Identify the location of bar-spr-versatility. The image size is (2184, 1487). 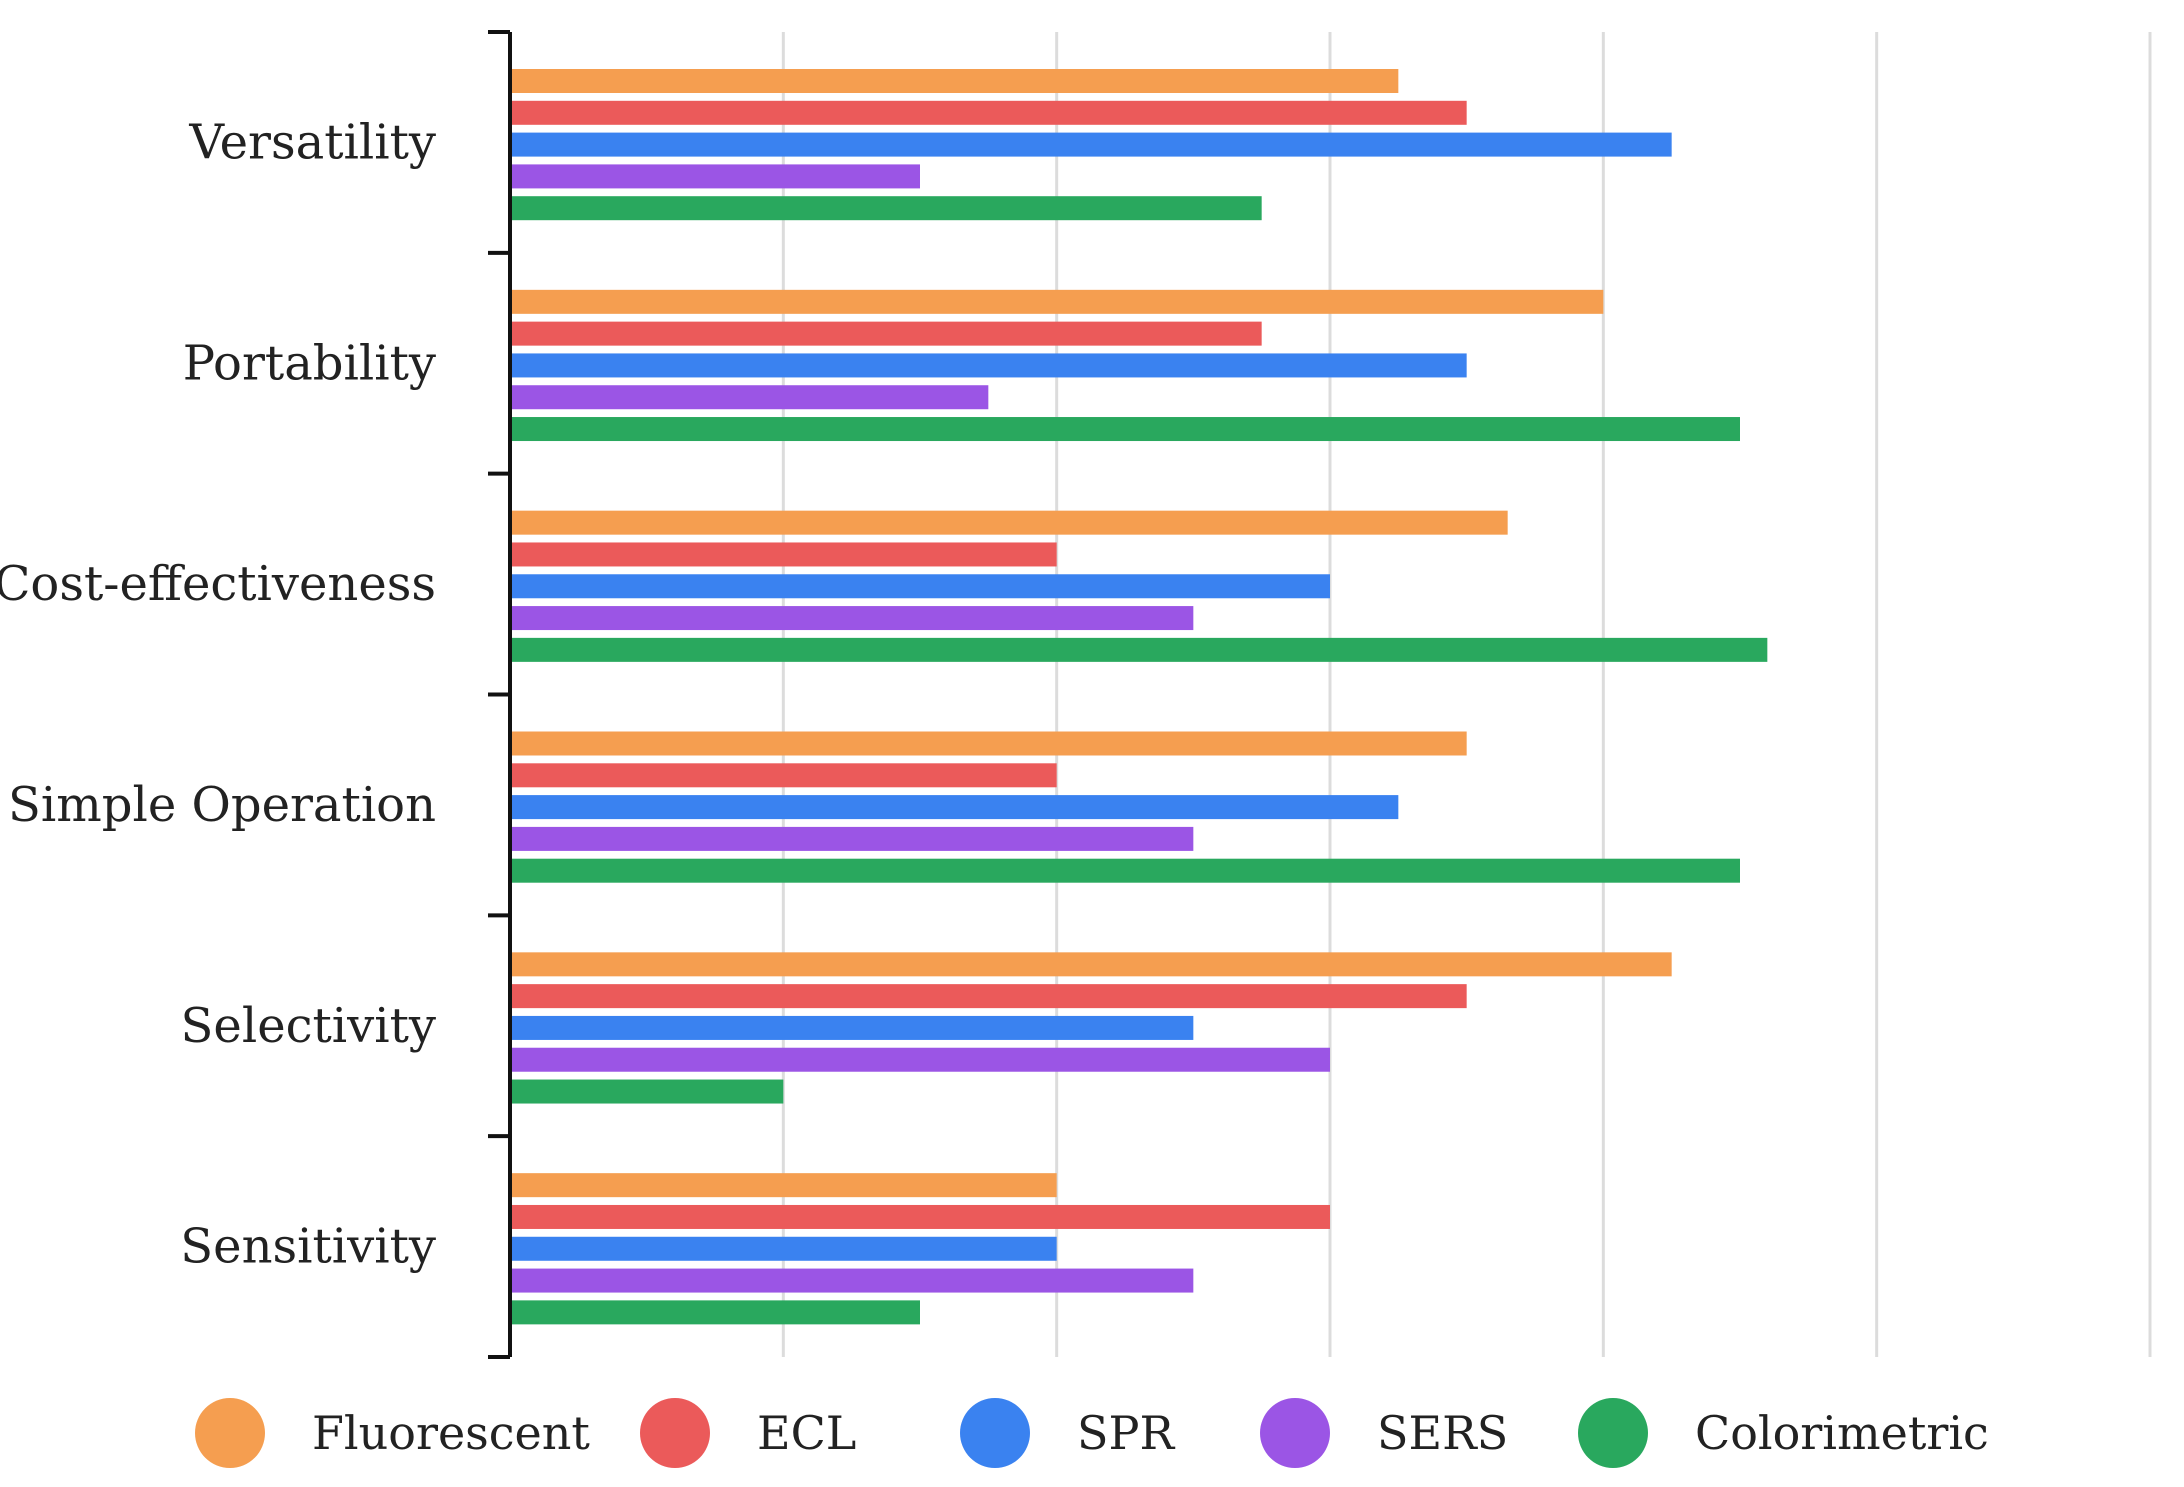
(1091, 144).